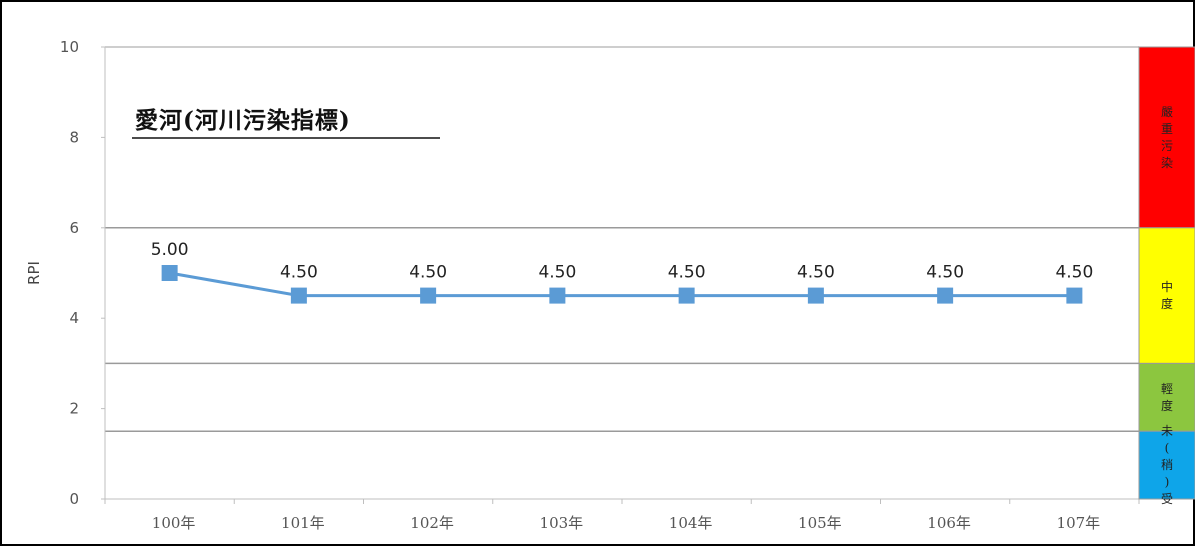 The image size is (1195, 548). Describe the element at coordinates (562, 523) in the screenshot. I see `x-tick-label: 103年` at that location.